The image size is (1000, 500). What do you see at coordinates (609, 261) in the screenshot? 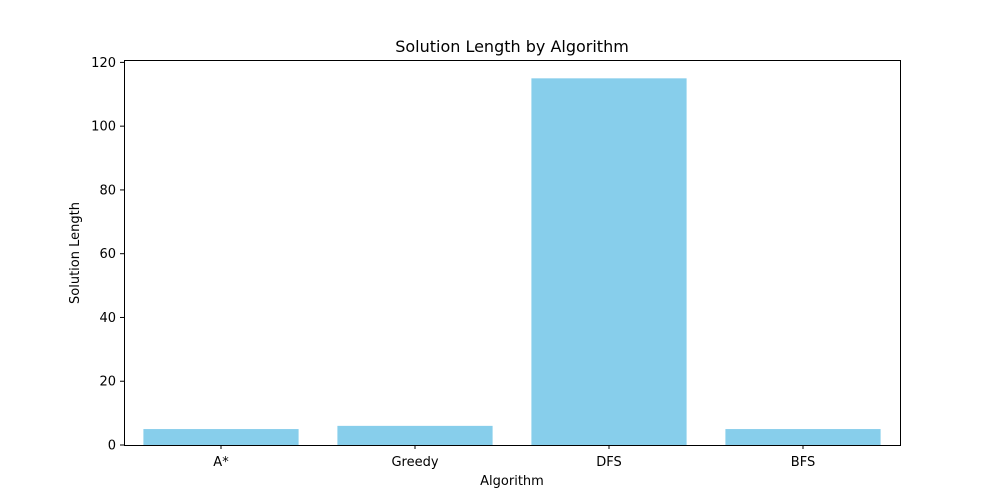
I see `bar-dfs` at bounding box center [609, 261].